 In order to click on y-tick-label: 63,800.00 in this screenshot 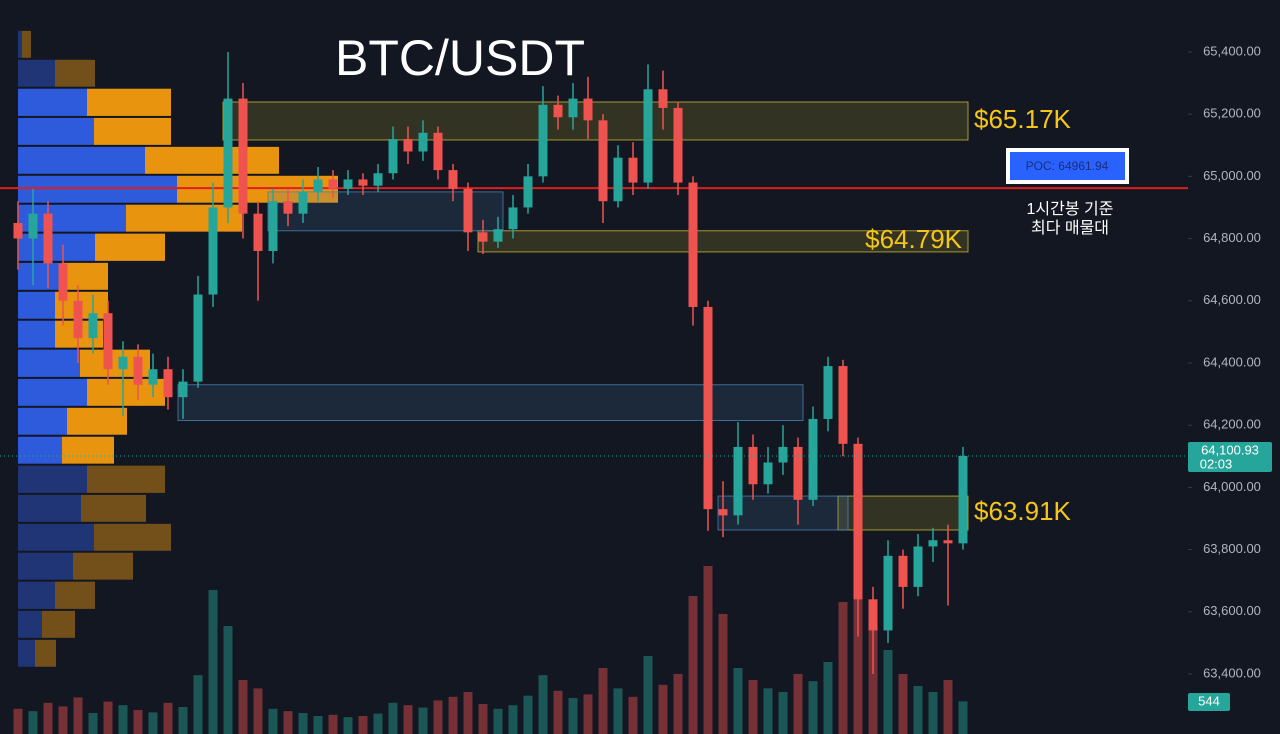, I will do `click(1232, 548)`.